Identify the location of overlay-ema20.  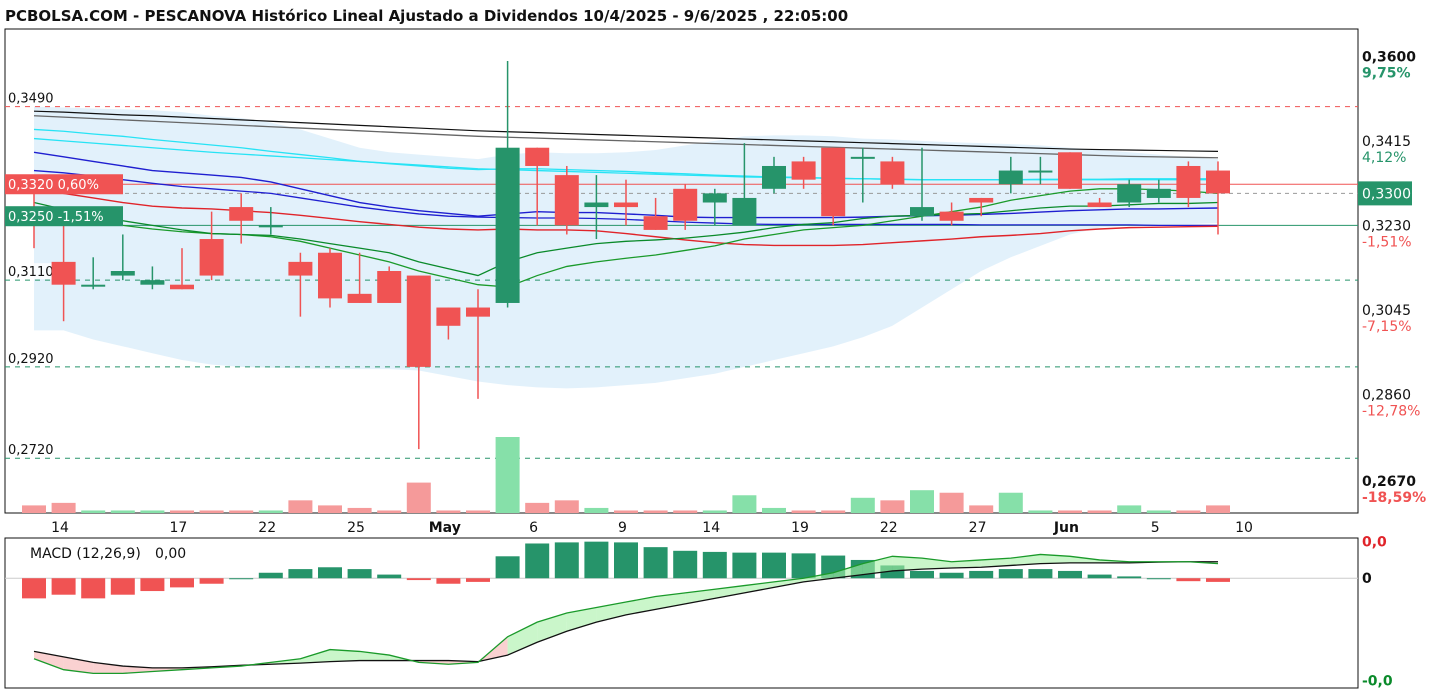
(626, 239).